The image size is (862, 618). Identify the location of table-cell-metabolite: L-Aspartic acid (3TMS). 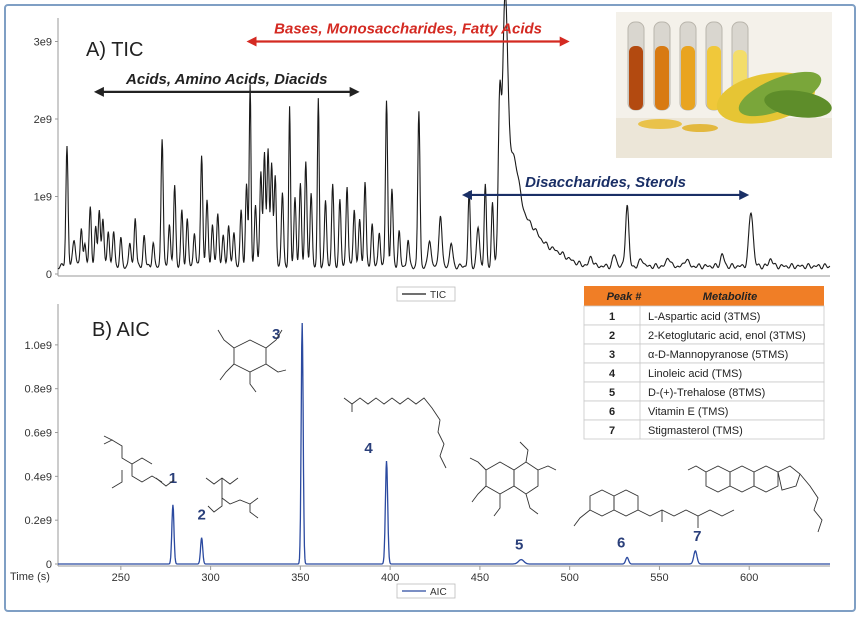
(704, 317).